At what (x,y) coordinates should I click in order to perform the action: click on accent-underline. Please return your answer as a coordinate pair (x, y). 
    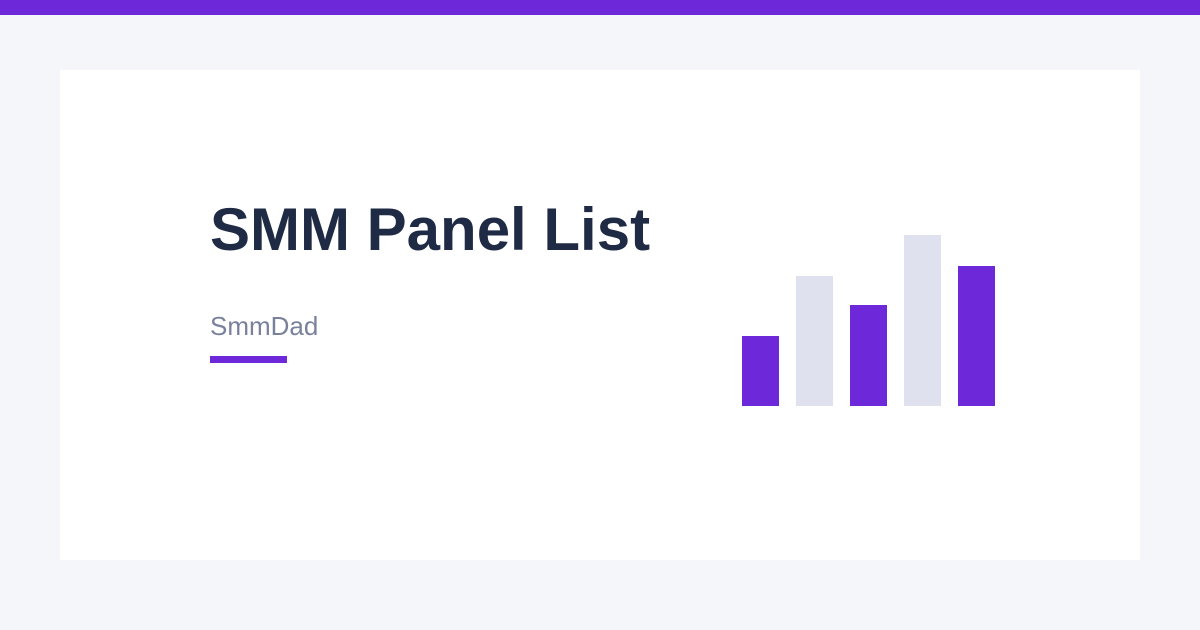
    Looking at the image, I should click on (248, 359).